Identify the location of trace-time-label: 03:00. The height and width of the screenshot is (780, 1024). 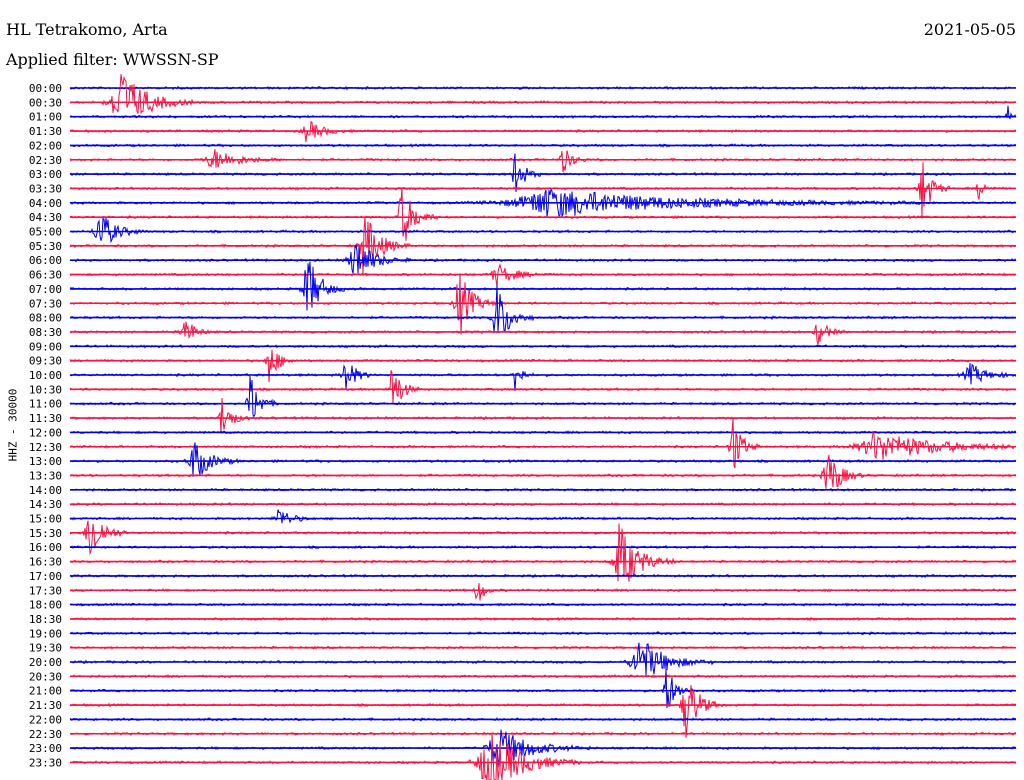
(45, 174).